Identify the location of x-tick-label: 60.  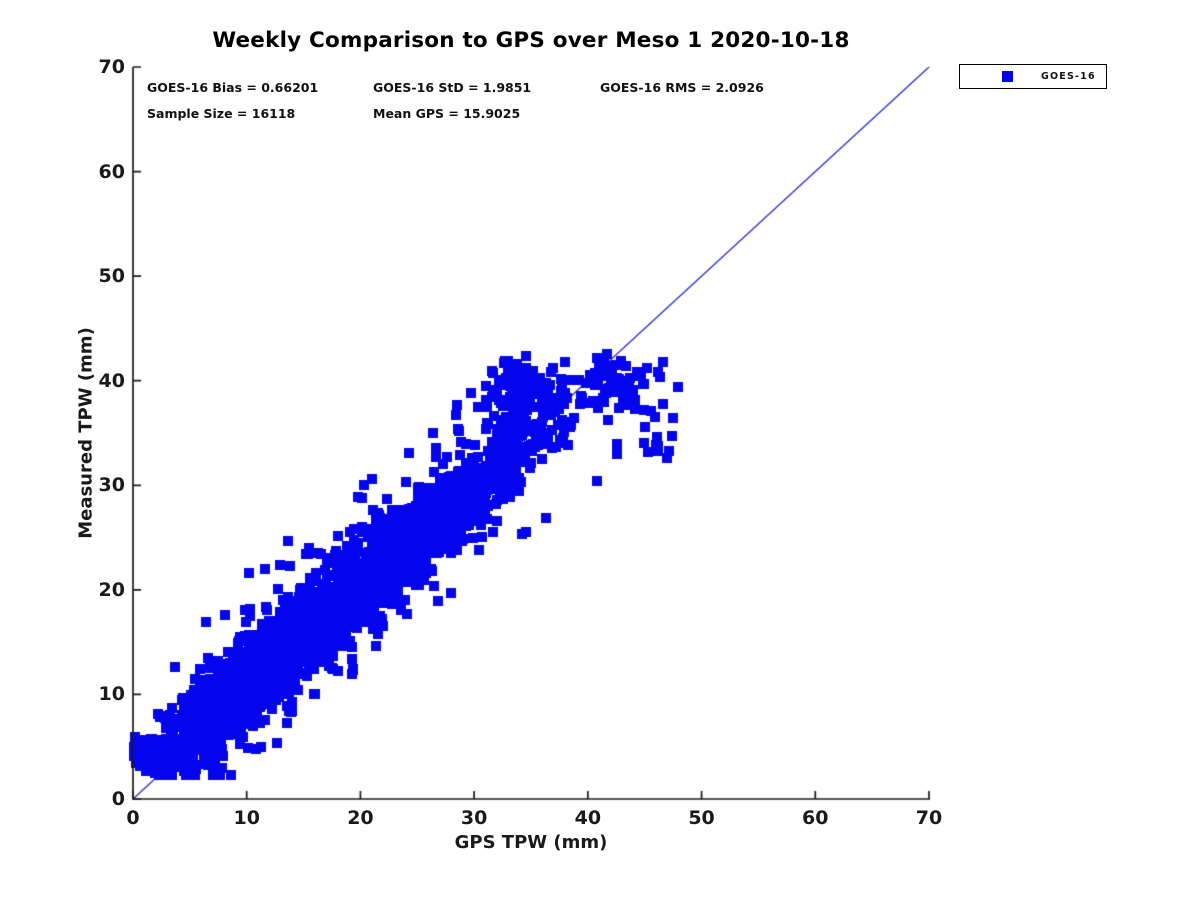
(815, 818).